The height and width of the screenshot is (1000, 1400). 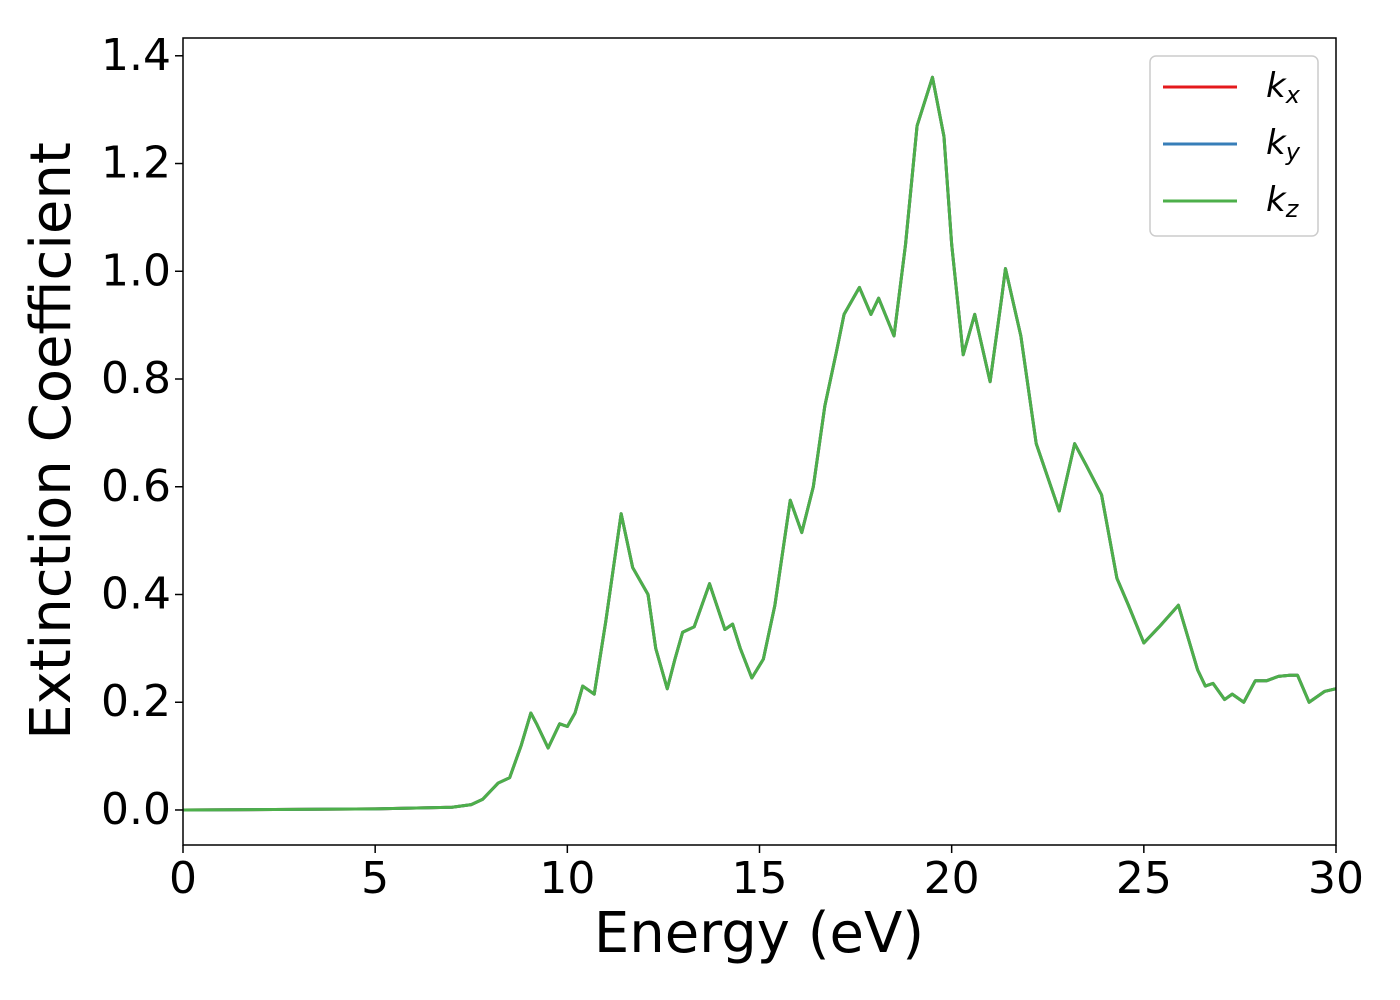 I want to click on y-tick-label: 0.4, so click(x=136, y=593).